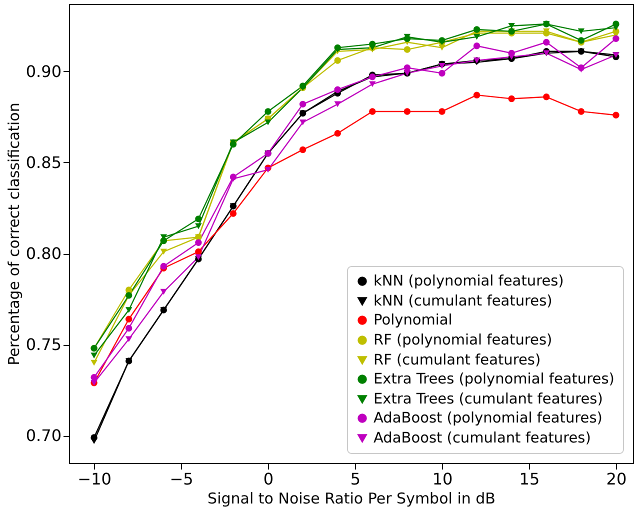 The width and height of the screenshot is (637, 510). What do you see at coordinates (463, 301) in the screenshot?
I see `legend-label: kNN (cumulant features)` at bounding box center [463, 301].